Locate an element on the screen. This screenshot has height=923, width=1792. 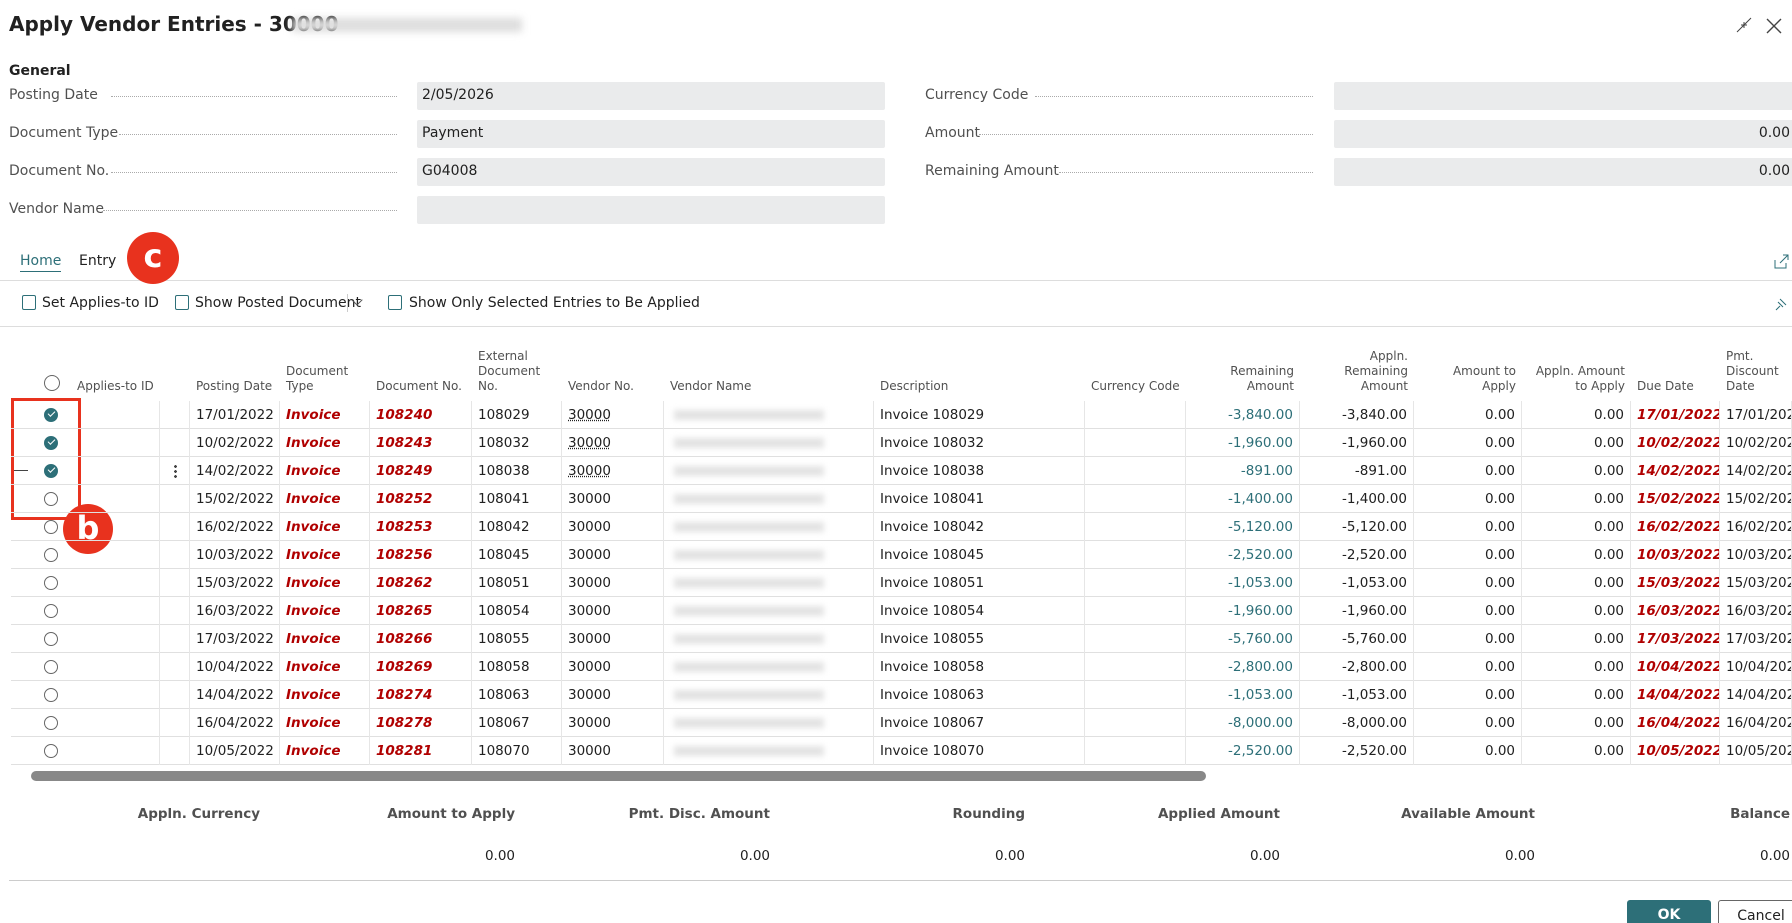
action-button: Set Applies-to ID is located at coordinates (100, 303).